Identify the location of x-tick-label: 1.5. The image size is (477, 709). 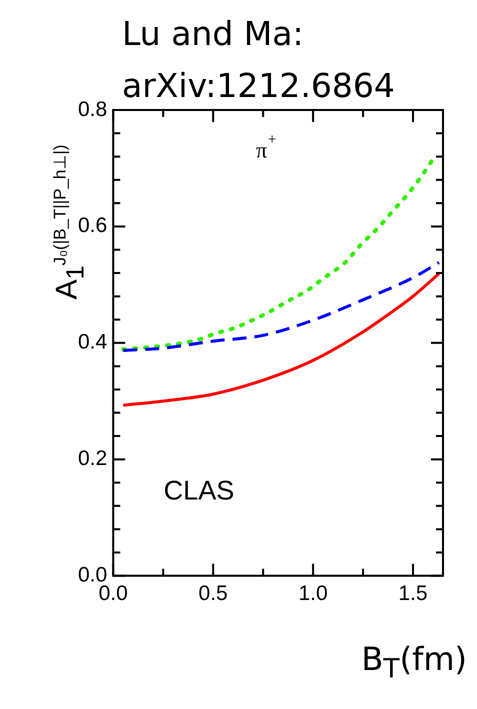
(413, 594).